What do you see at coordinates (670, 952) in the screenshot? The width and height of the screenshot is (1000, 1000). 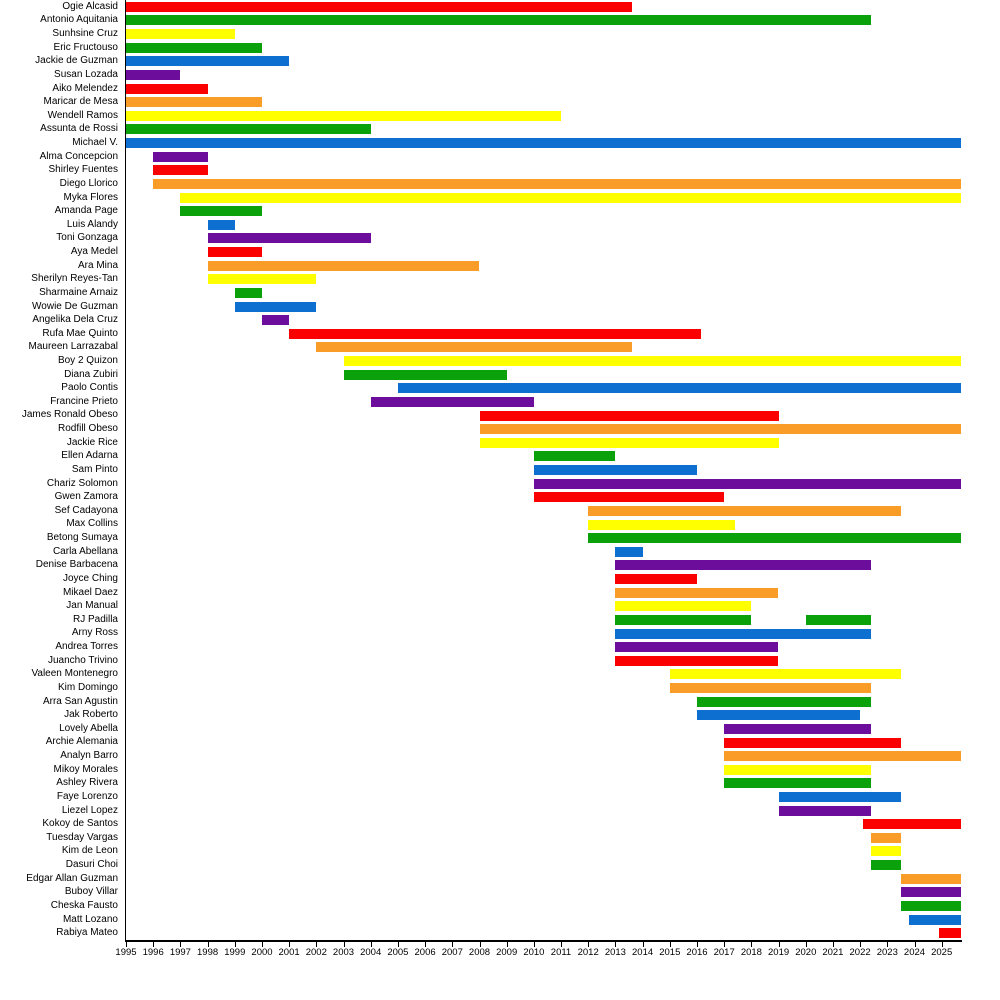 I see `x-axis-tick-label: 2015` at bounding box center [670, 952].